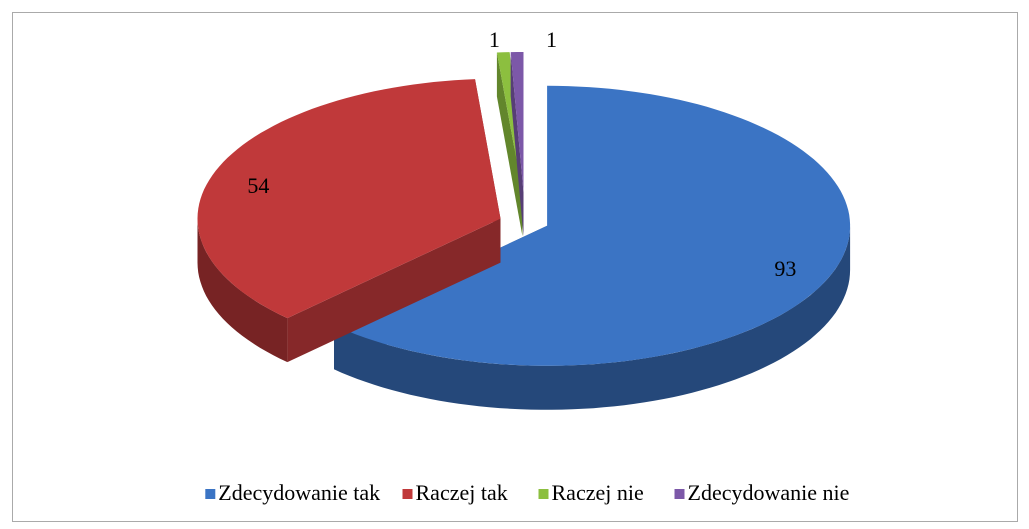 This screenshot has width=1029, height=529. I want to click on data-label: 54, so click(258, 185).